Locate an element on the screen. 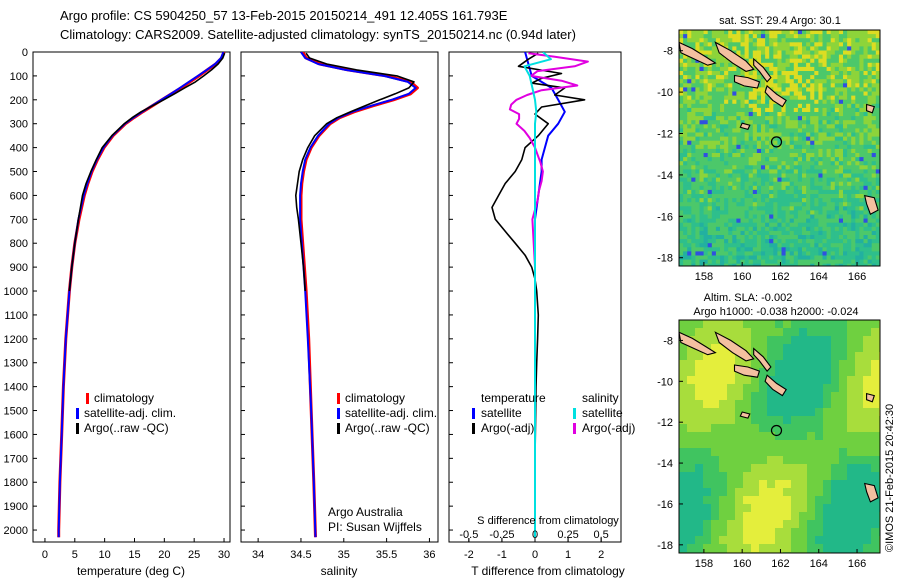 The image size is (900, 580). legend-swatch-s-argo is located at coordinates (574, 428).